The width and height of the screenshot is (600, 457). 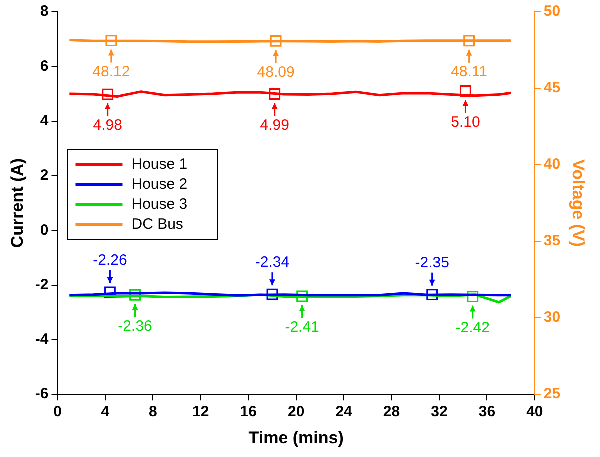 What do you see at coordinates (578, 204) in the screenshot?
I see `y2-axis-title: Voltage (V)` at bounding box center [578, 204].